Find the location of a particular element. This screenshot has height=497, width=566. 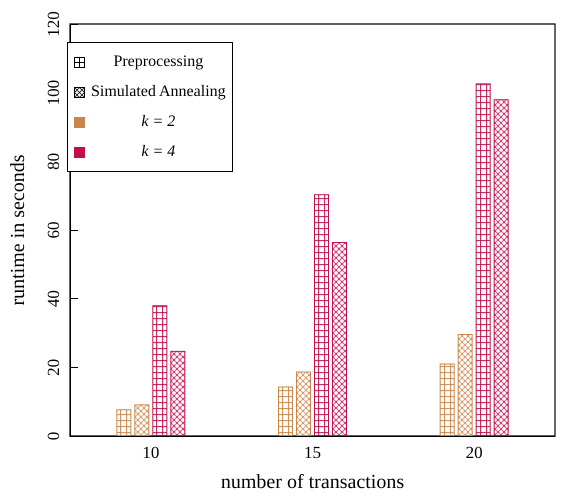

annotation: k = 2 is located at coordinates (158, 122).